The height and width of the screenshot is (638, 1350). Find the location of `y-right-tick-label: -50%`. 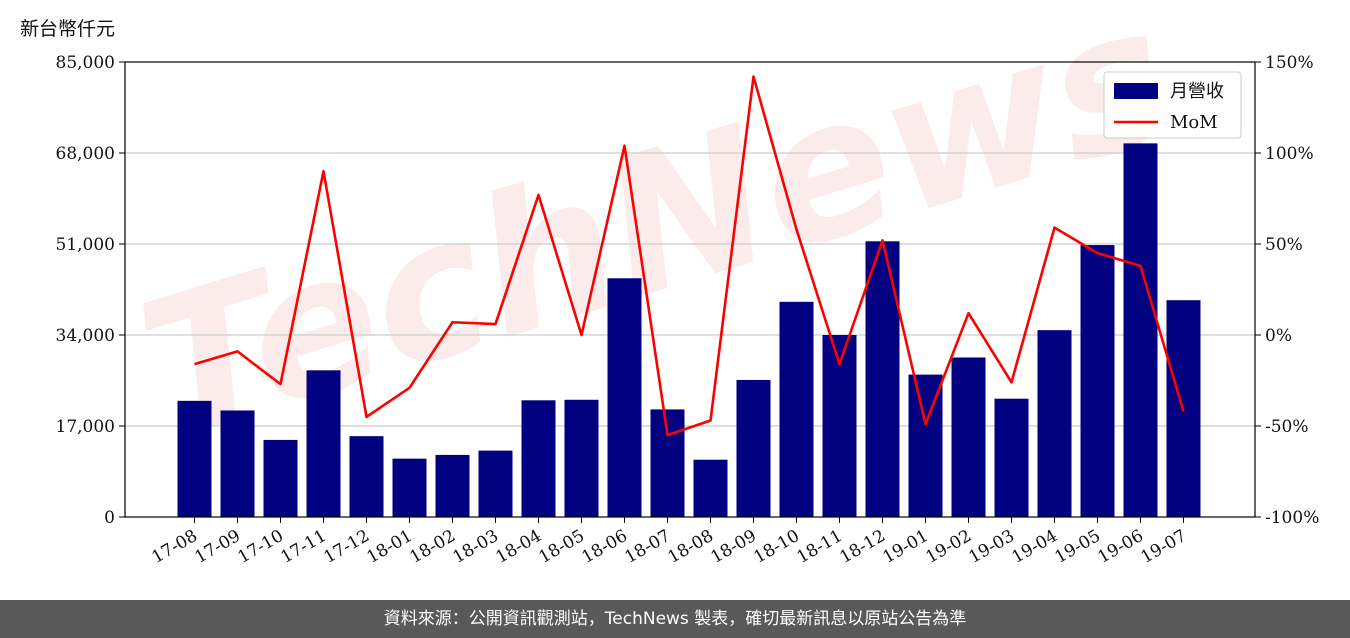

y-right-tick-label: -50% is located at coordinates (1287, 427).